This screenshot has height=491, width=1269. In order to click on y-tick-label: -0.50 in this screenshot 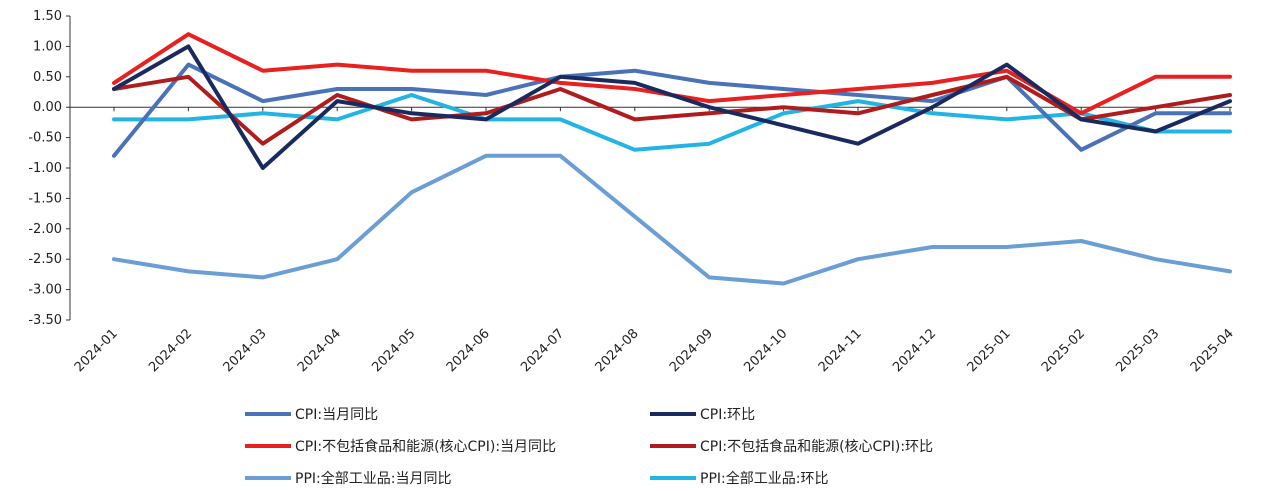, I will do `click(45, 138)`.